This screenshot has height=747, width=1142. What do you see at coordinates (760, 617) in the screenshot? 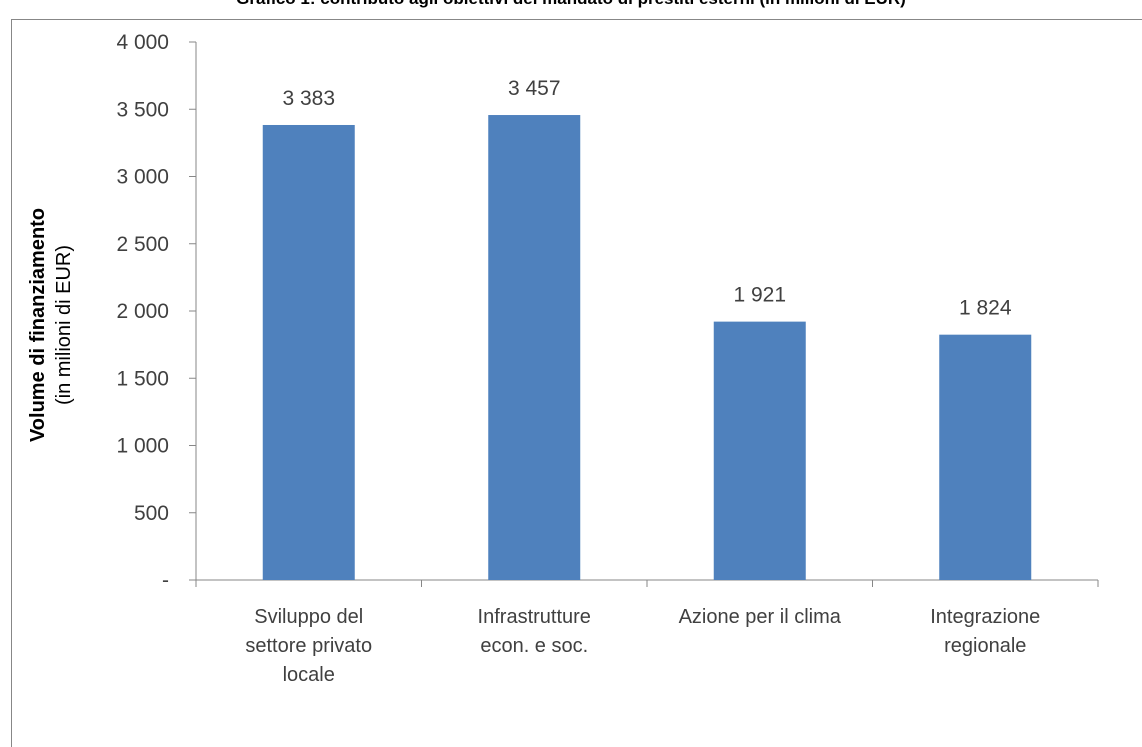
I see `category-label: Azione per il clima` at bounding box center [760, 617].